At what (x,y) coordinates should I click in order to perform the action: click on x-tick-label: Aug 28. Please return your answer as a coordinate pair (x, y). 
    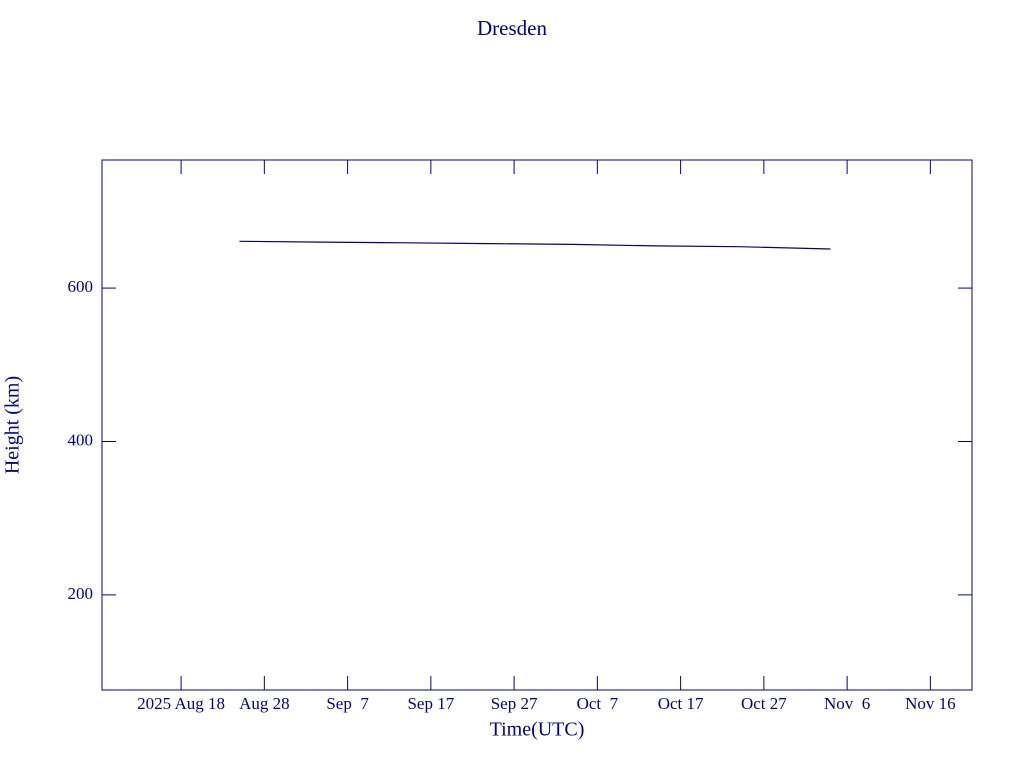
    Looking at the image, I should click on (264, 703).